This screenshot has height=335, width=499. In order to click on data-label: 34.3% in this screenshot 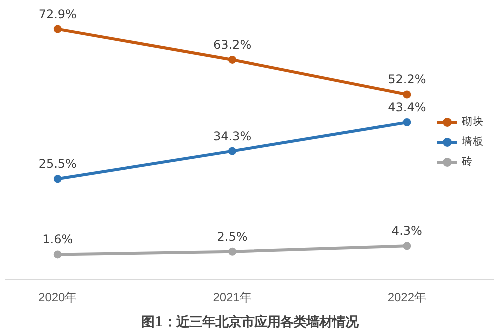, I will do `click(232, 136)`.